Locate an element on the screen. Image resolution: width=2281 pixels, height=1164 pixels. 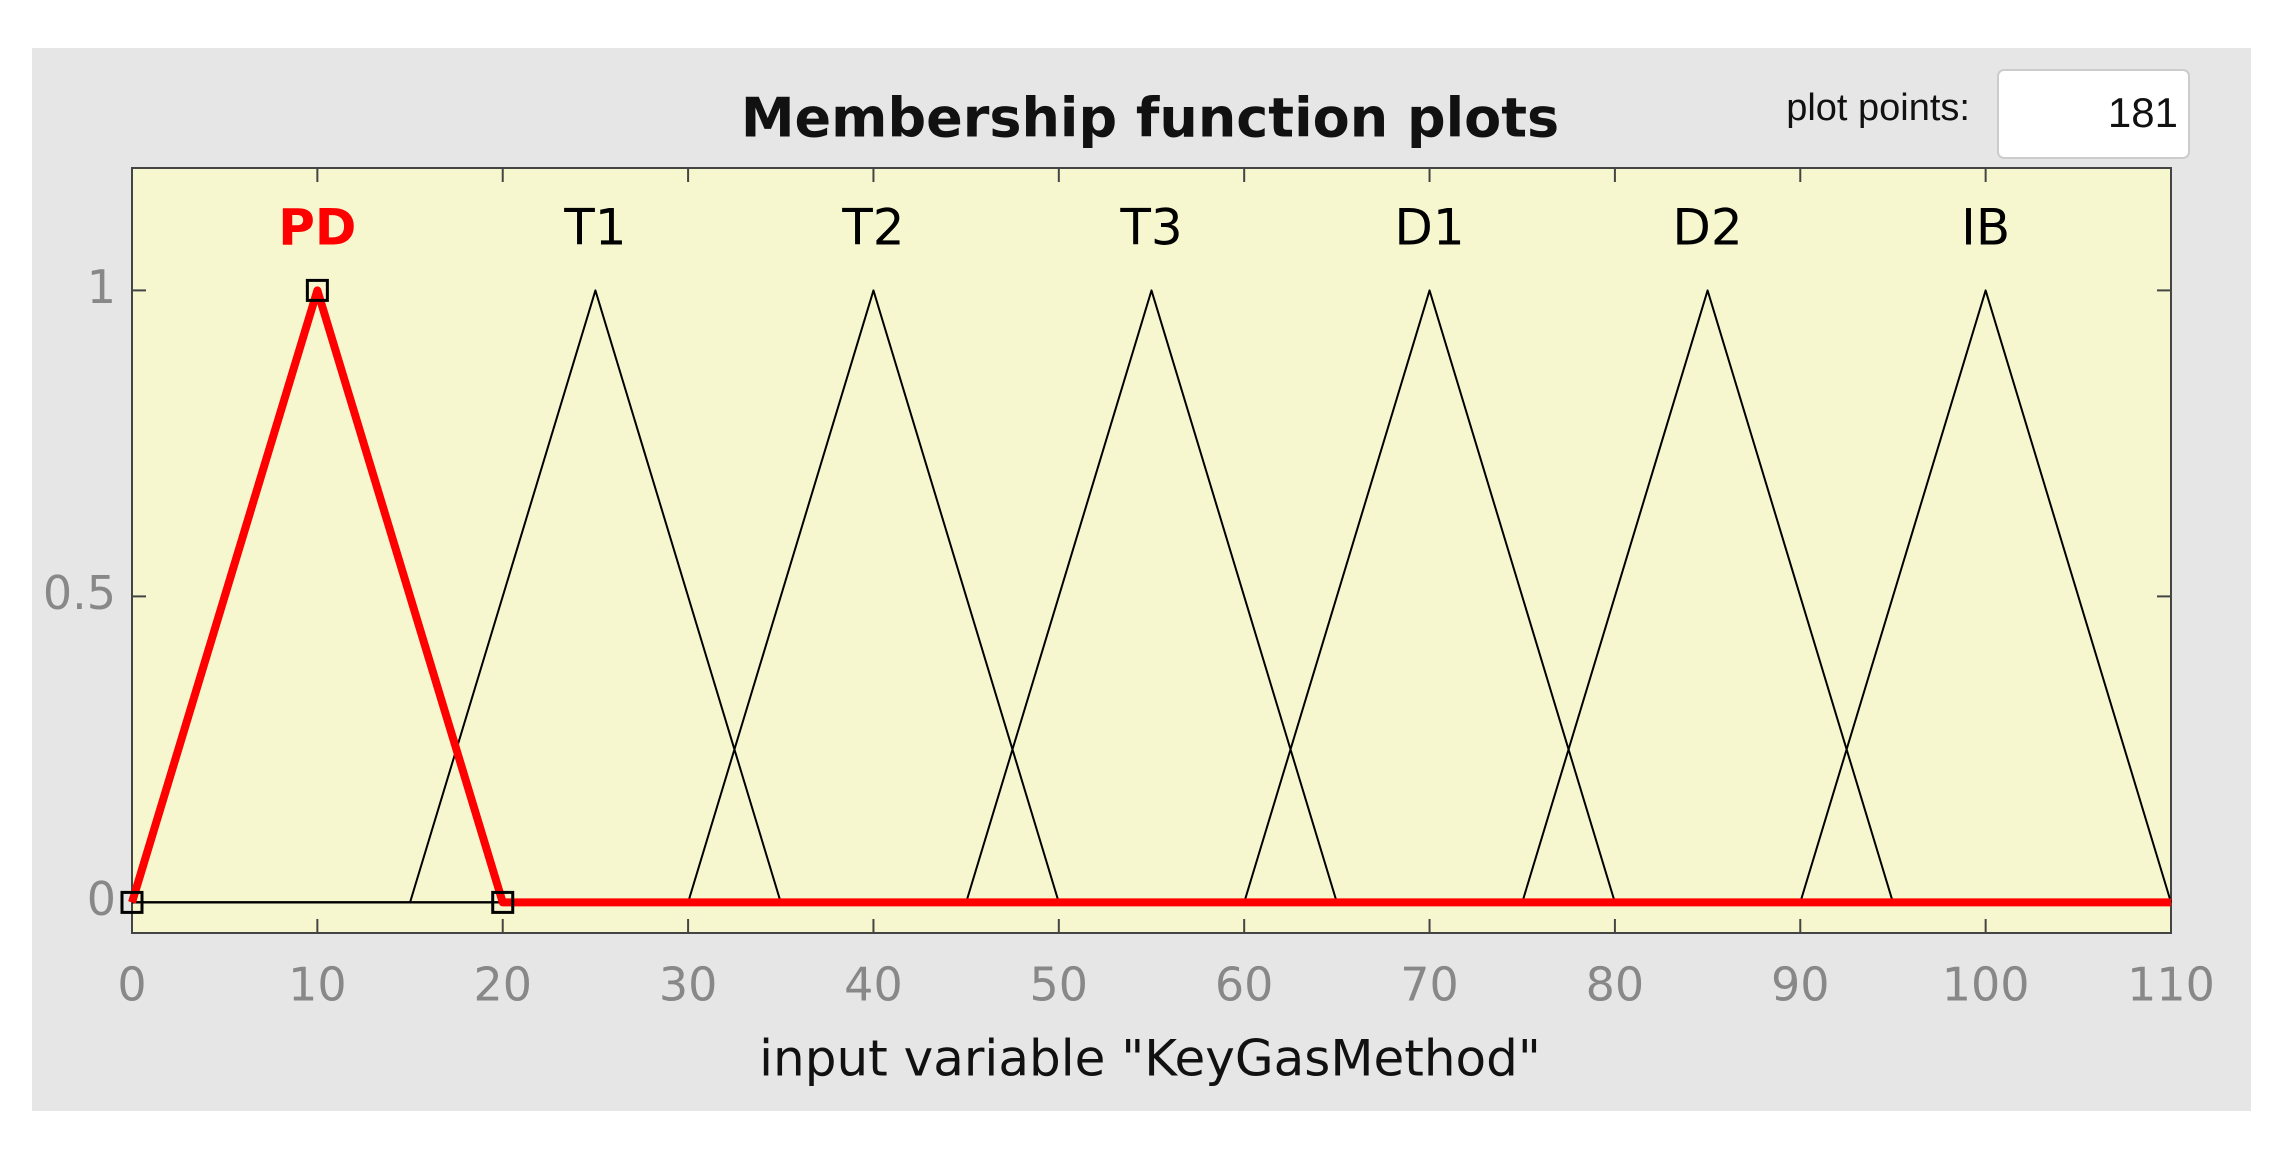
y-tick-label: 1 is located at coordinates (101, 287).